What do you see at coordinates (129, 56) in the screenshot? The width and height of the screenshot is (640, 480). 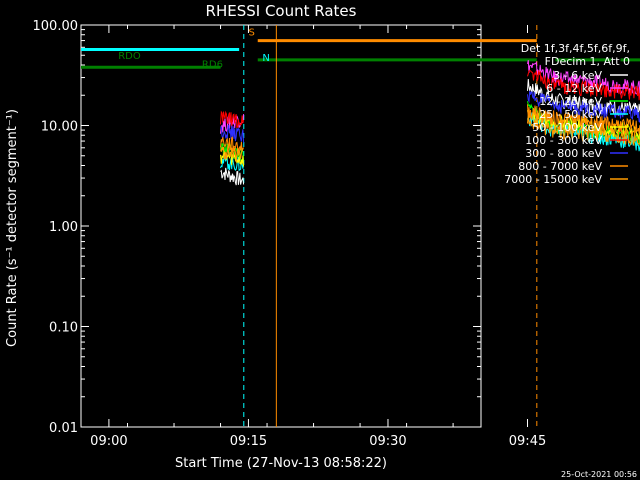 I see `annotation-label: RDO` at bounding box center [129, 56].